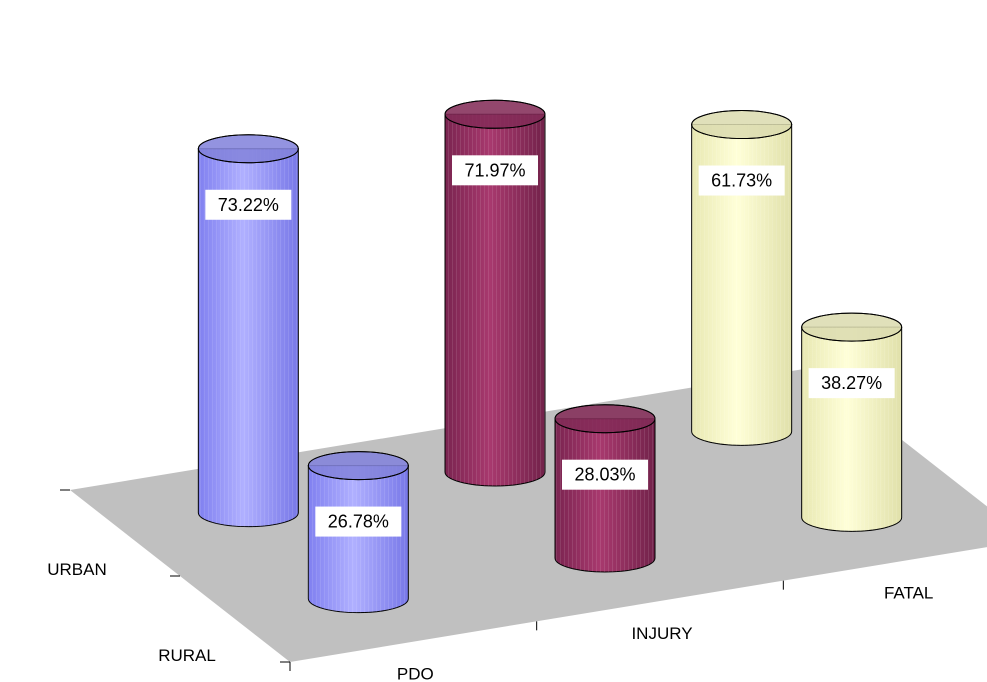  I want to click on depth-tick-label: RURAL, so click(187, 655).